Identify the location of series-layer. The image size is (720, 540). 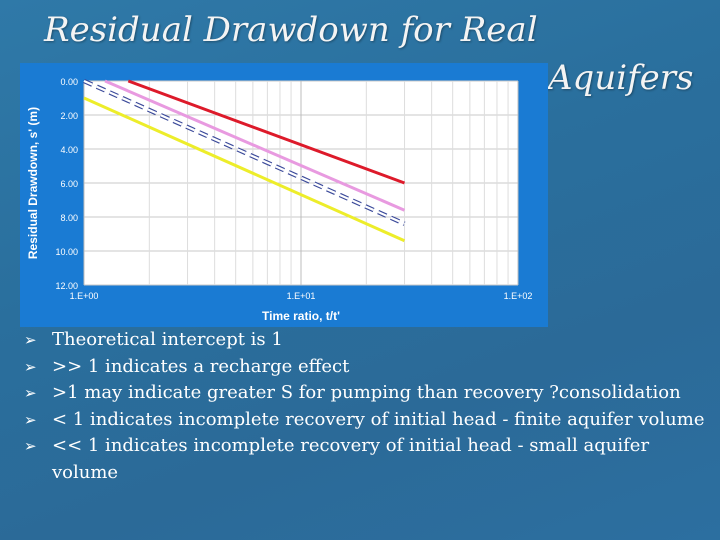
(244, 160).